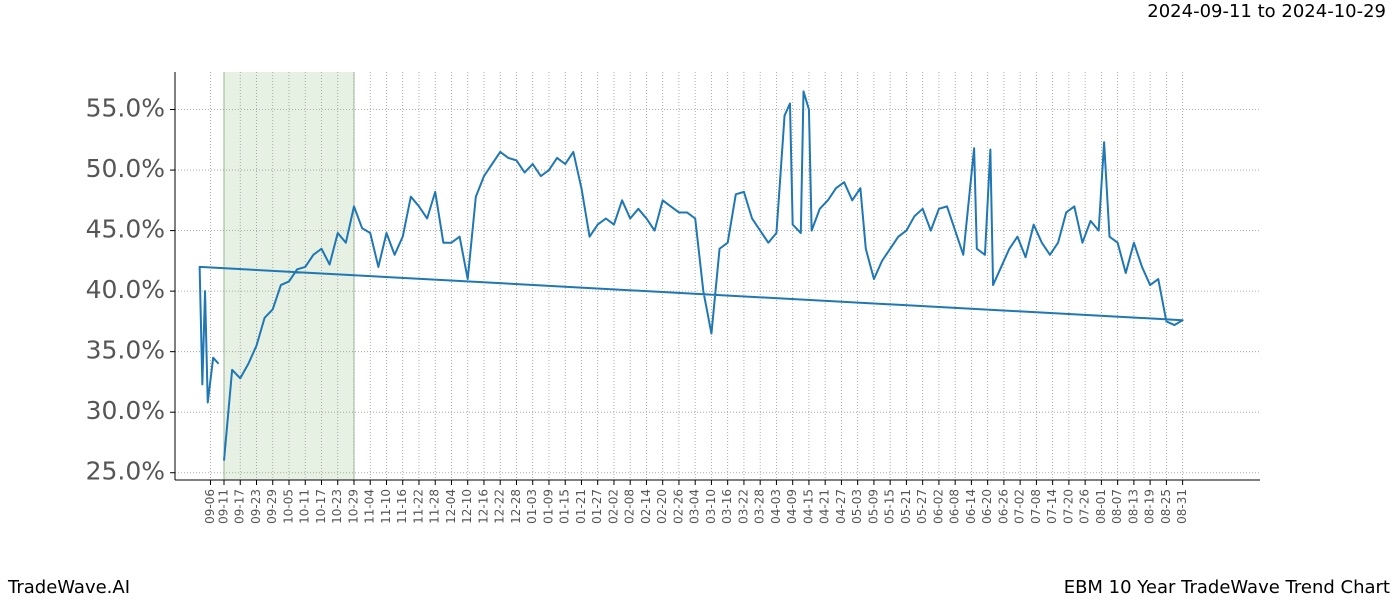  Describe the element at coordinates (125, 229) in the screenshot. I see `y-tick-label: 45.0%` at that location.